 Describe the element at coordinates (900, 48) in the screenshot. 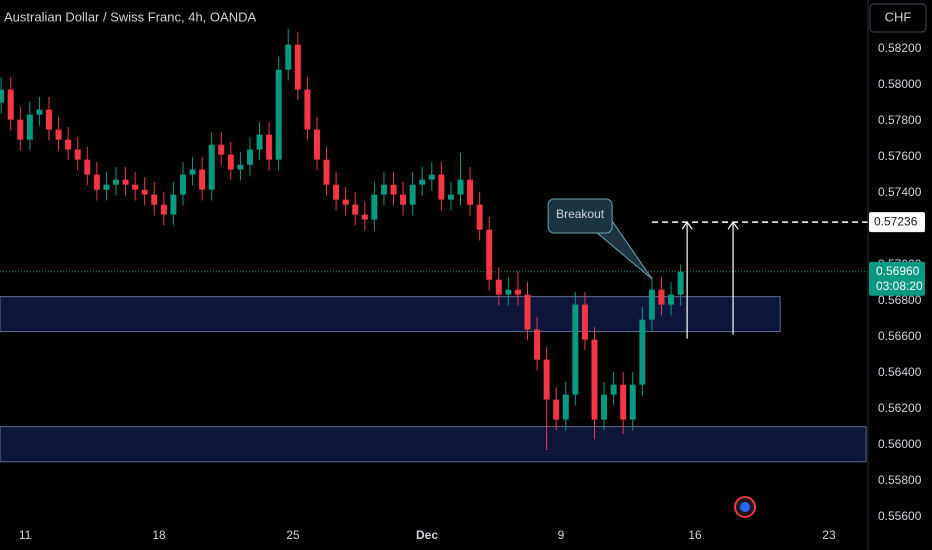

I see `y-tick-label: 0.58200` at that location.